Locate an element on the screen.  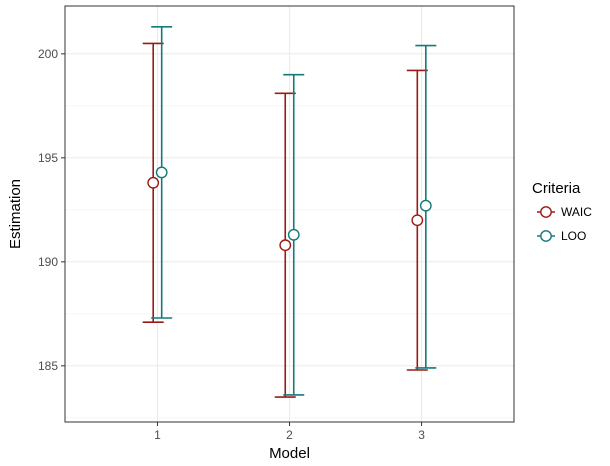
legend-item-waic: WAIC is located at coordinates (564, 212).